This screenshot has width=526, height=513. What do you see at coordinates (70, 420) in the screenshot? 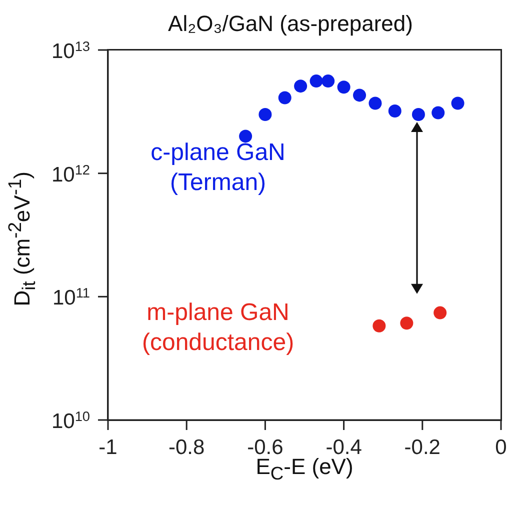
I see `y-tick-label: 10$^{10}$` at bounding box center [70, 420].